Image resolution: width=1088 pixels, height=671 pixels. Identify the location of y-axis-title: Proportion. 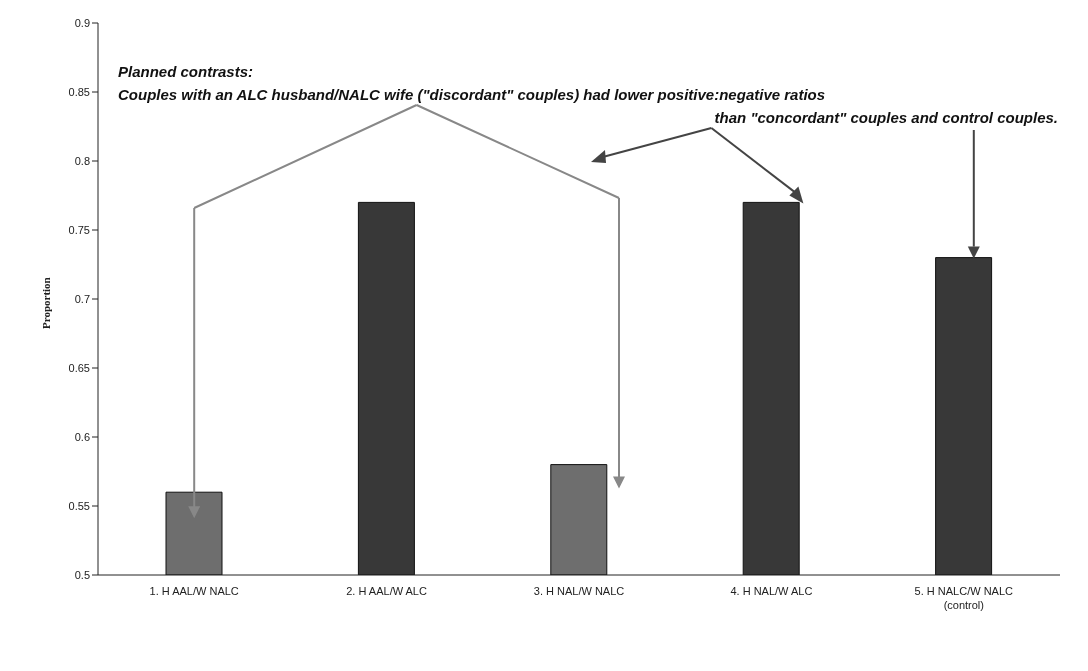
(45, 303).